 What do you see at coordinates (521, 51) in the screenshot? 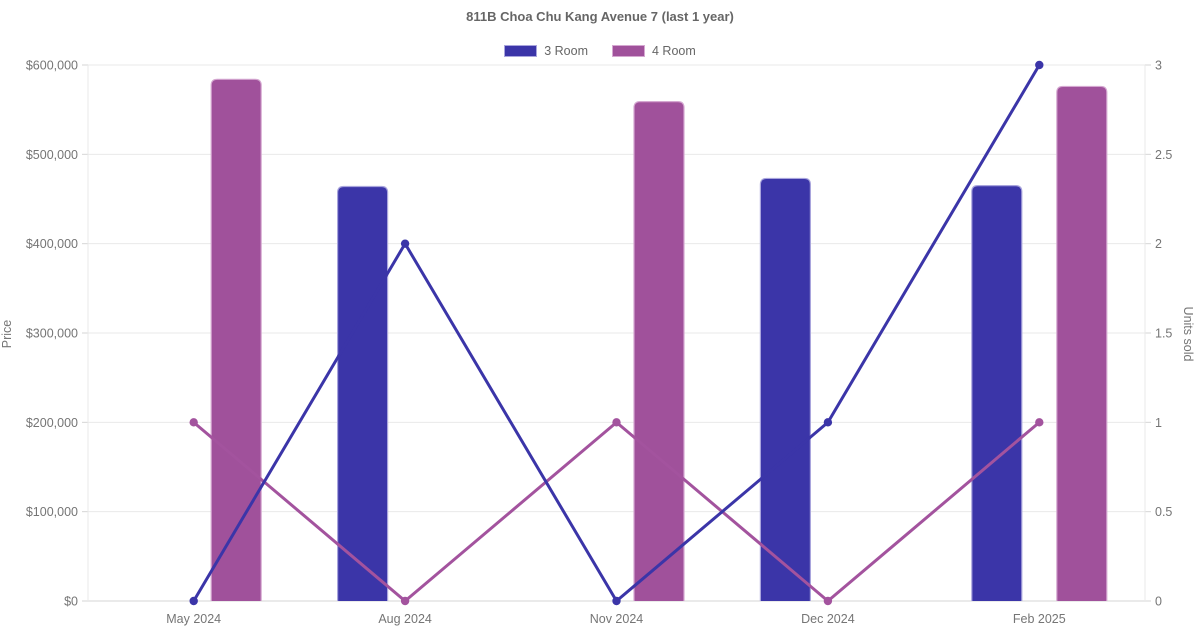
I see `legend-swatch-3-room-icon` at bounding box center [521, 51].